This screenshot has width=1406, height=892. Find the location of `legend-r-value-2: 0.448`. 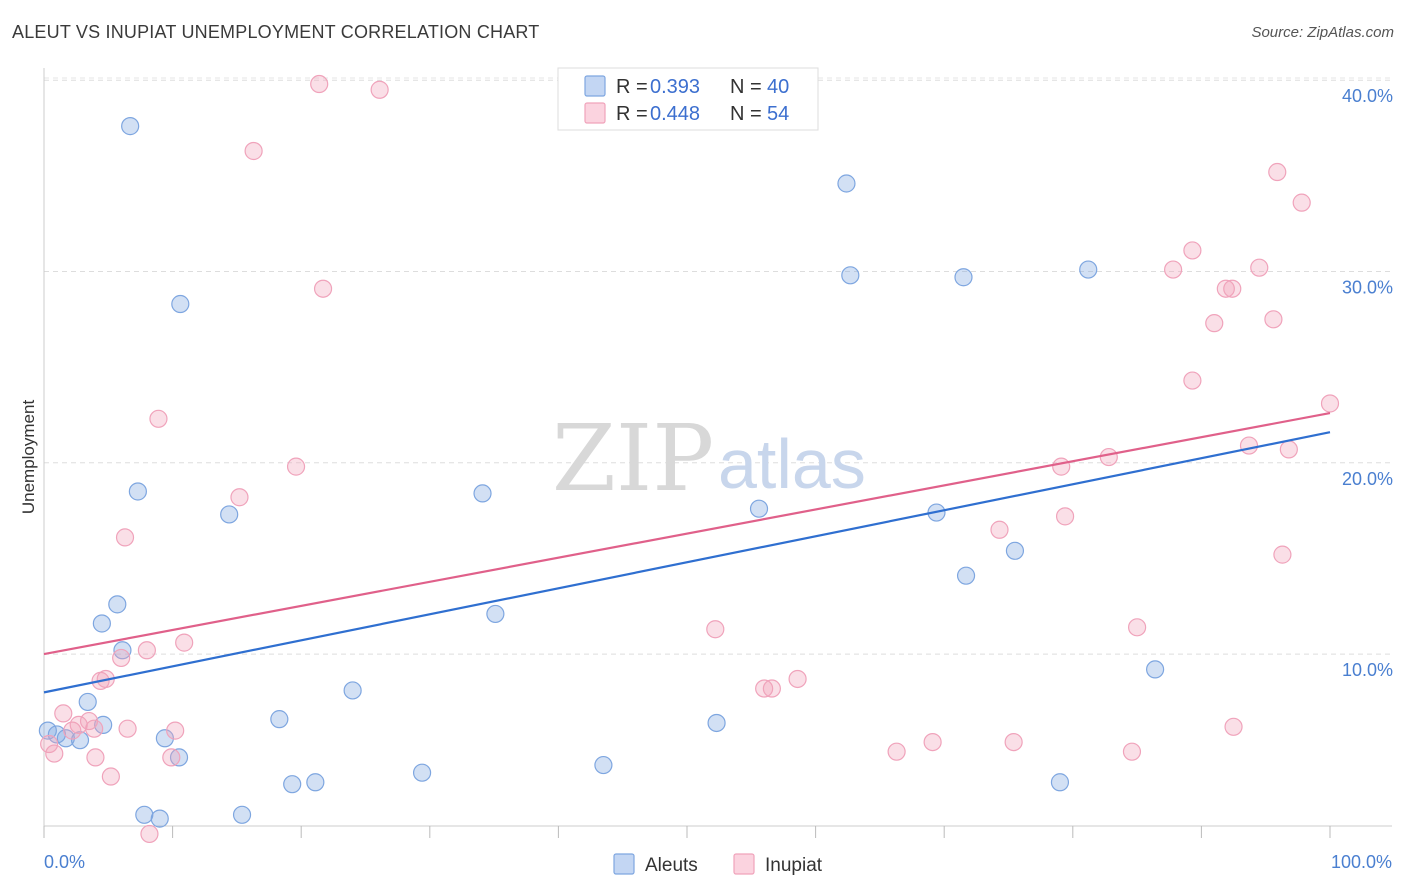

legend-r-value-2: 0.448 is located at coordinates (675, 114).